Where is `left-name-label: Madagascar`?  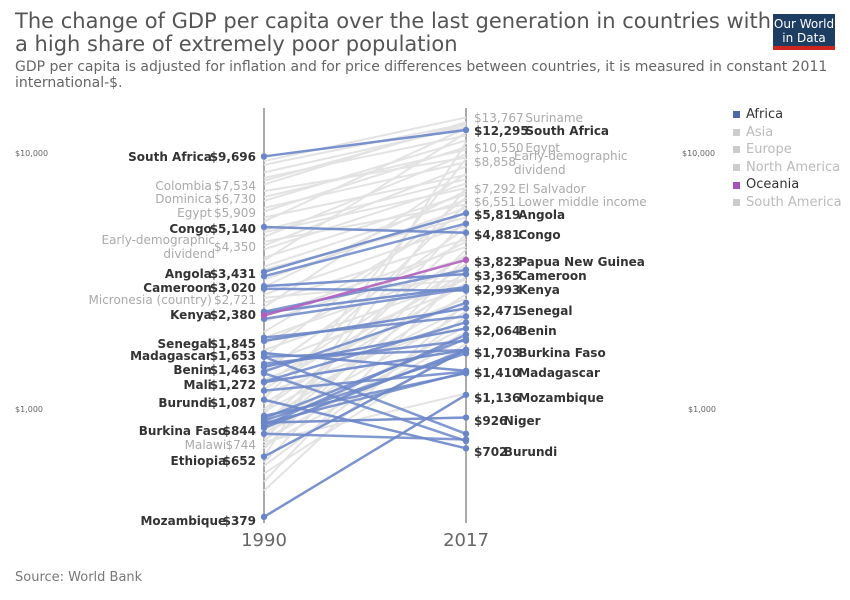
left-name-label: Madagascar is located at coordinates (171, 356).